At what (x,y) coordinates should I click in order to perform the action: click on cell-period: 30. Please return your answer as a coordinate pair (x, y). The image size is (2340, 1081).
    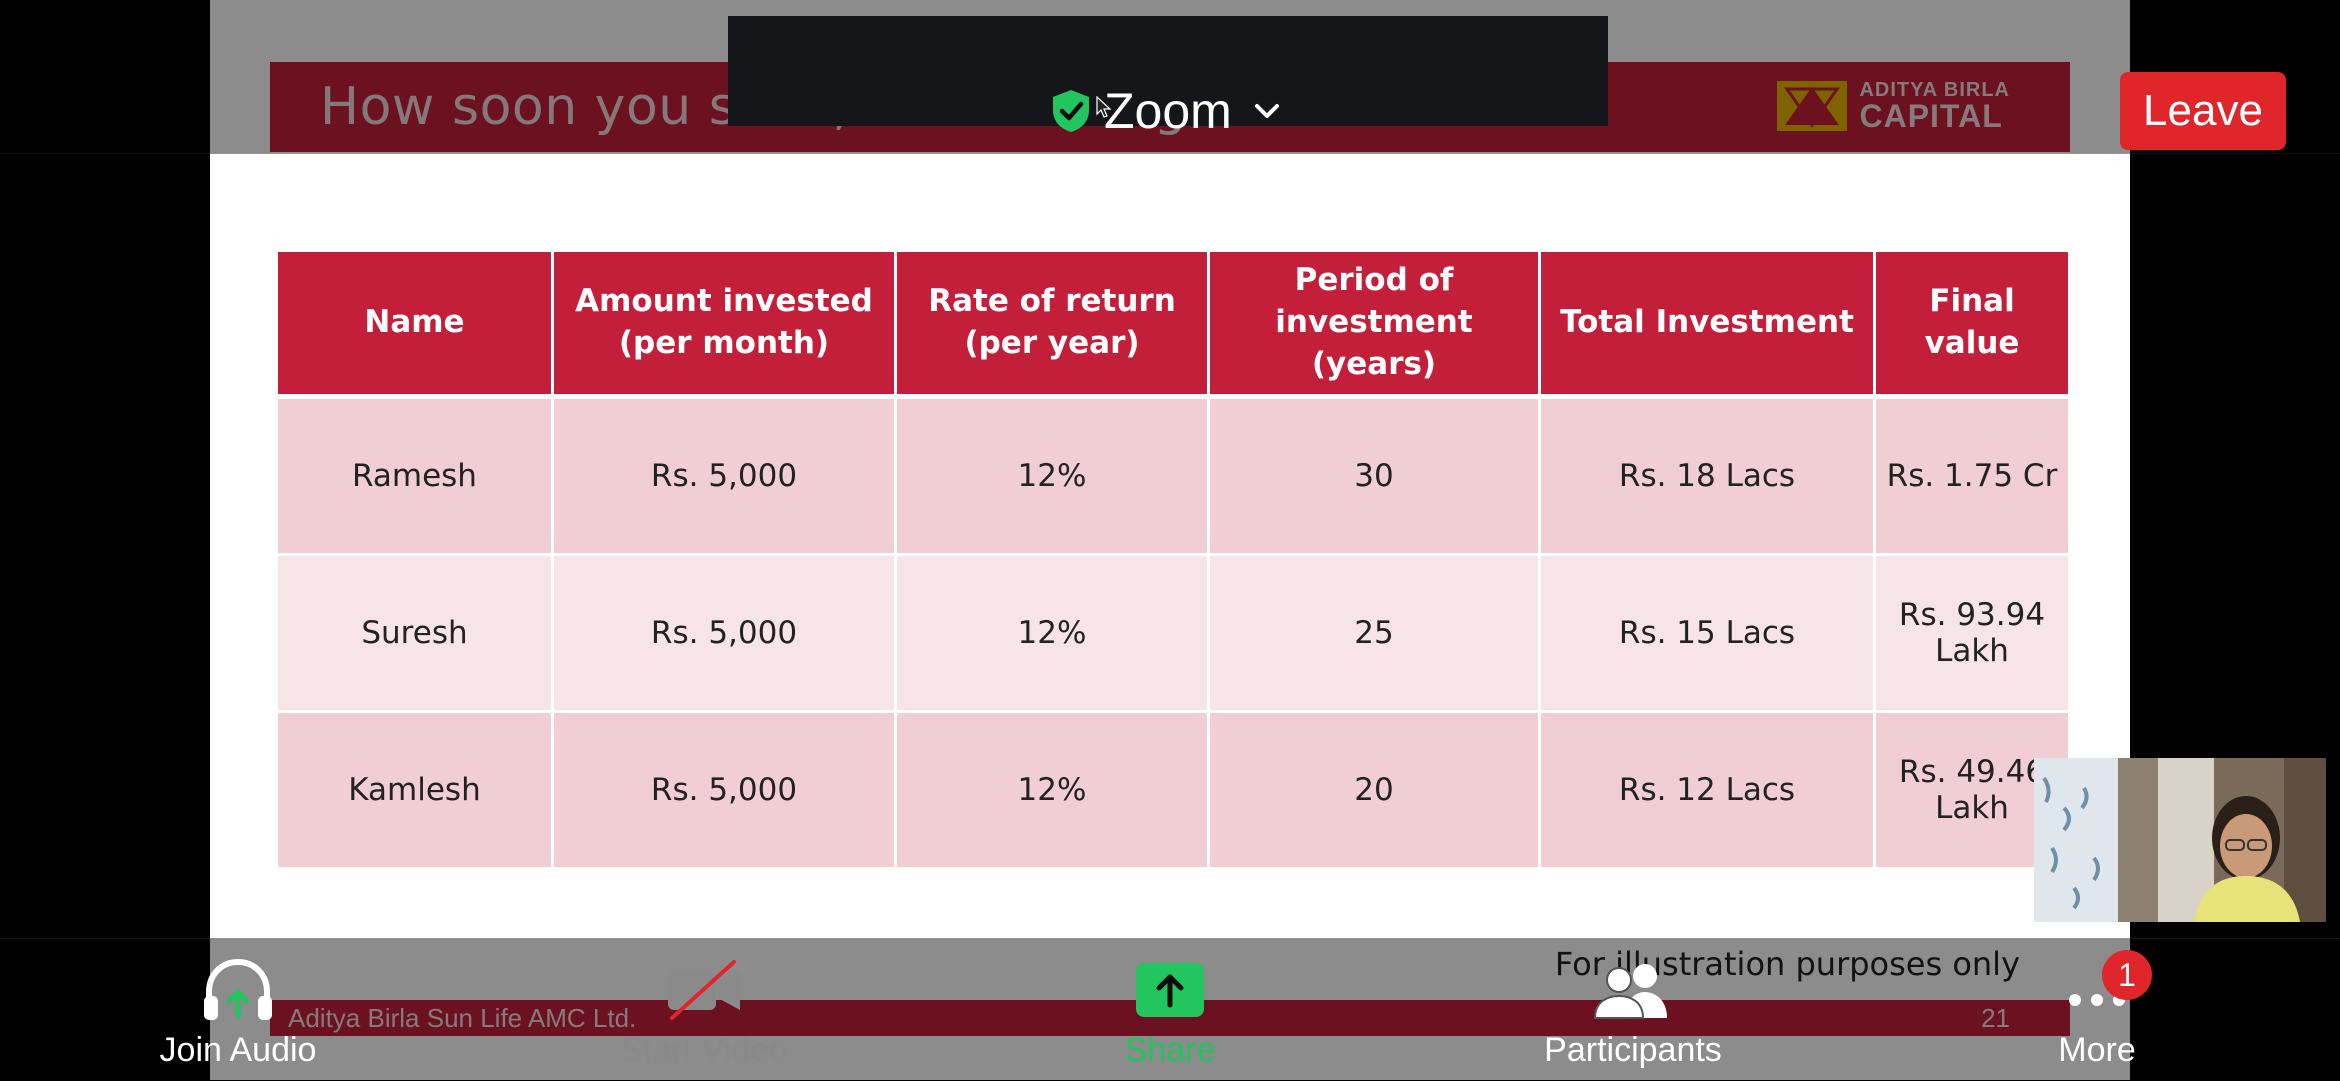
    Looking at the image, I should click on (1374, 476).